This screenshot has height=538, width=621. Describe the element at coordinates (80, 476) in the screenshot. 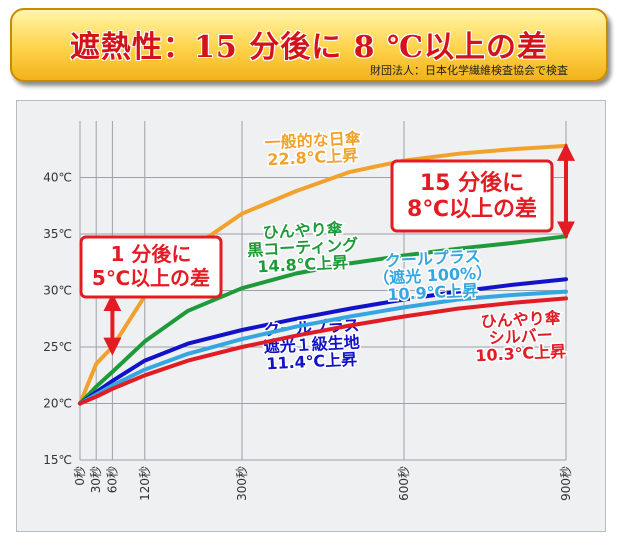

I see `x-tick-label: 0秒` at that location.